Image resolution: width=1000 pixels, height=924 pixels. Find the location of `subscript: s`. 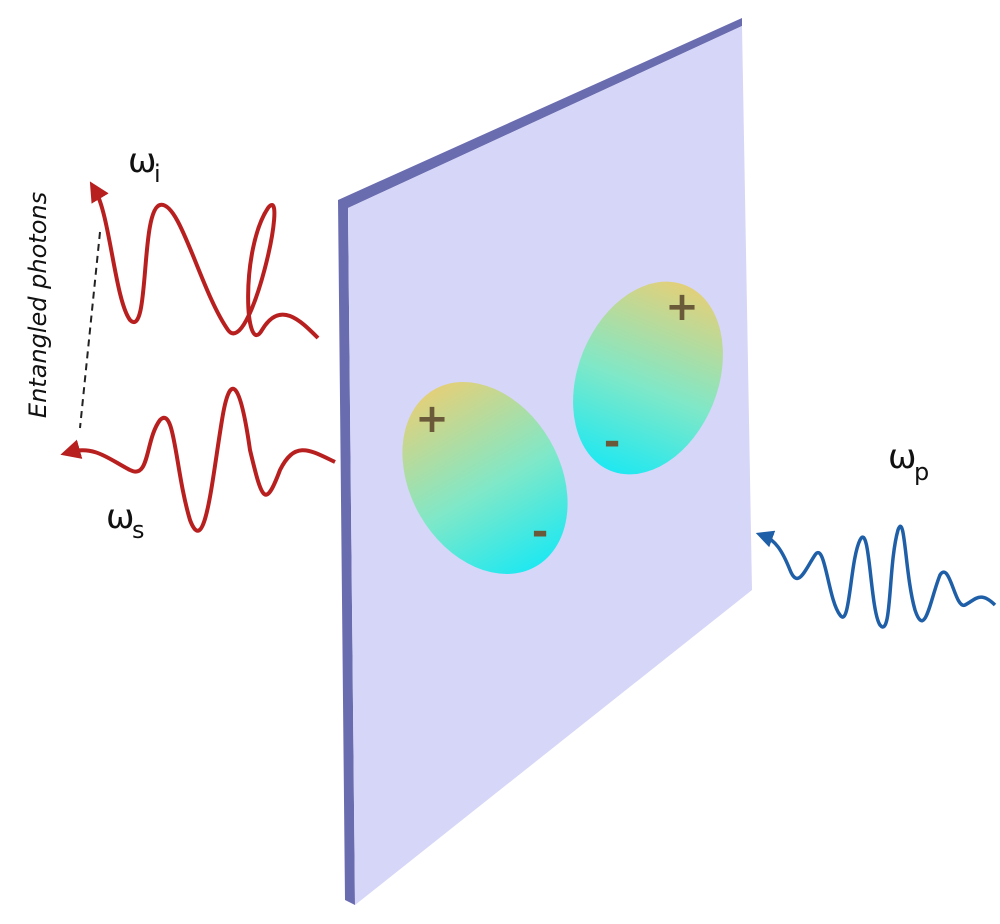

subscript: s is located at coordinates (138, 530).